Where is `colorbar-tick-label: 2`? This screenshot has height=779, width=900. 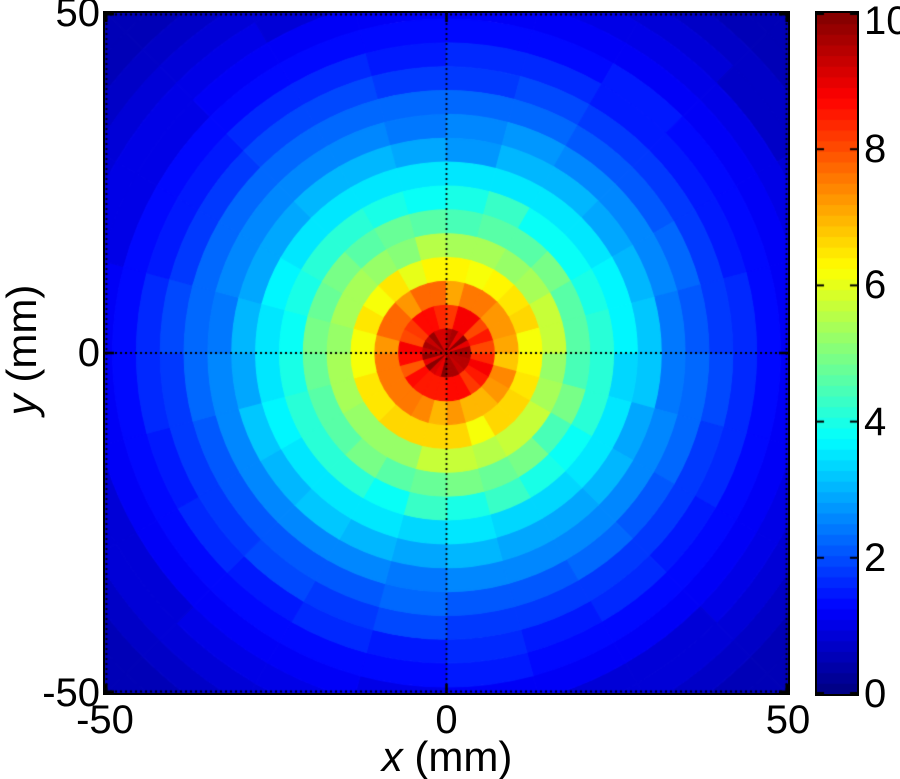 colorbar-tick-label: 2 is located at coordinates (875, 557).